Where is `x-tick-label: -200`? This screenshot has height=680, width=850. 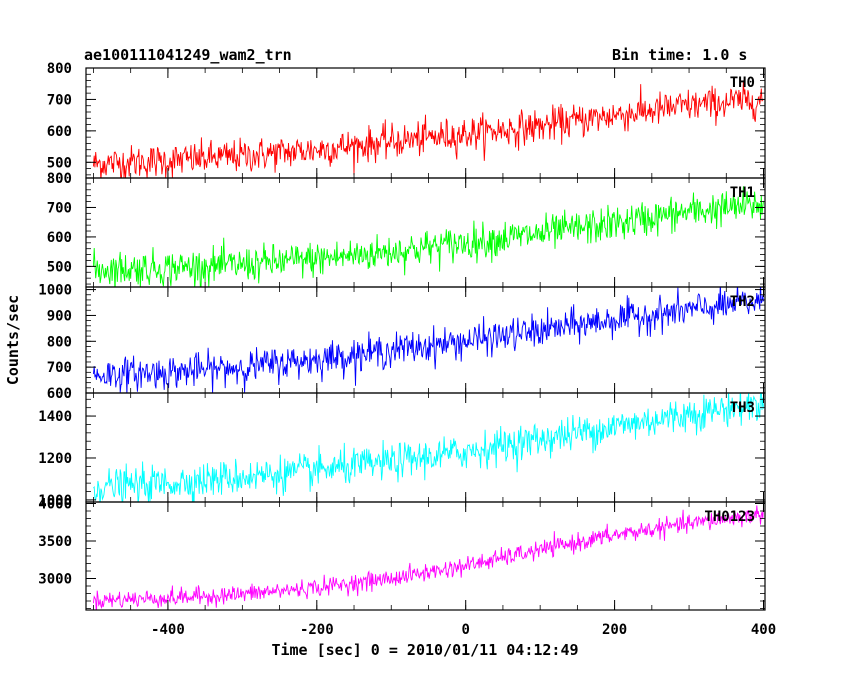
x-tick-label: -200 is located at coordinates (317, 630).